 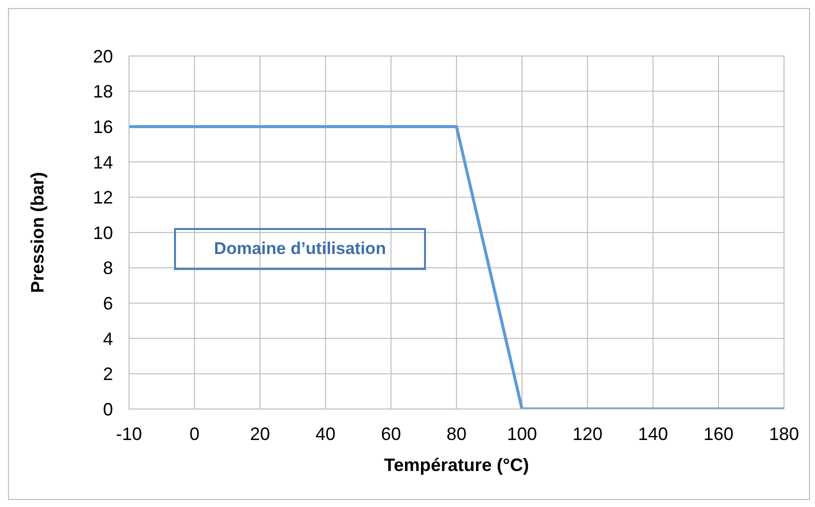 What do you see at coordinates (522, 434) in the screenshot?
I see `x-tick-label: 100` at bounding box center [522, 434].